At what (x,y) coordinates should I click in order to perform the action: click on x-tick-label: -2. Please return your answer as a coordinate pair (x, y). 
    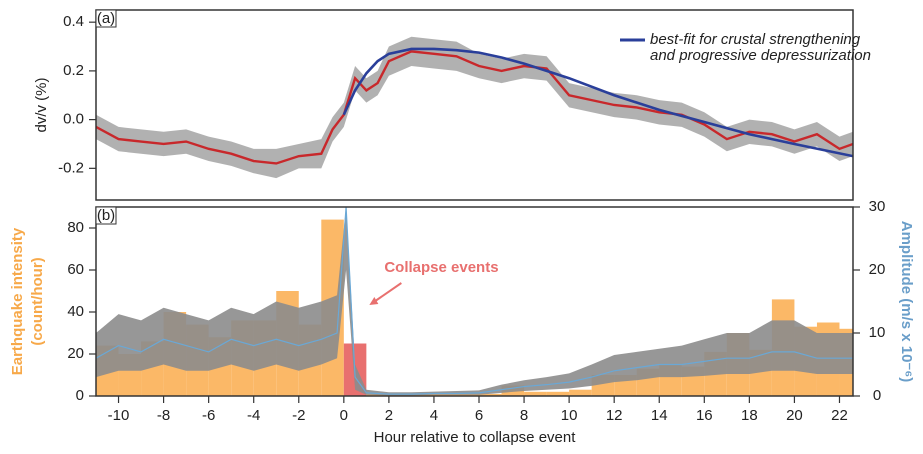
    Looking at the image, I should click on (298, 415).